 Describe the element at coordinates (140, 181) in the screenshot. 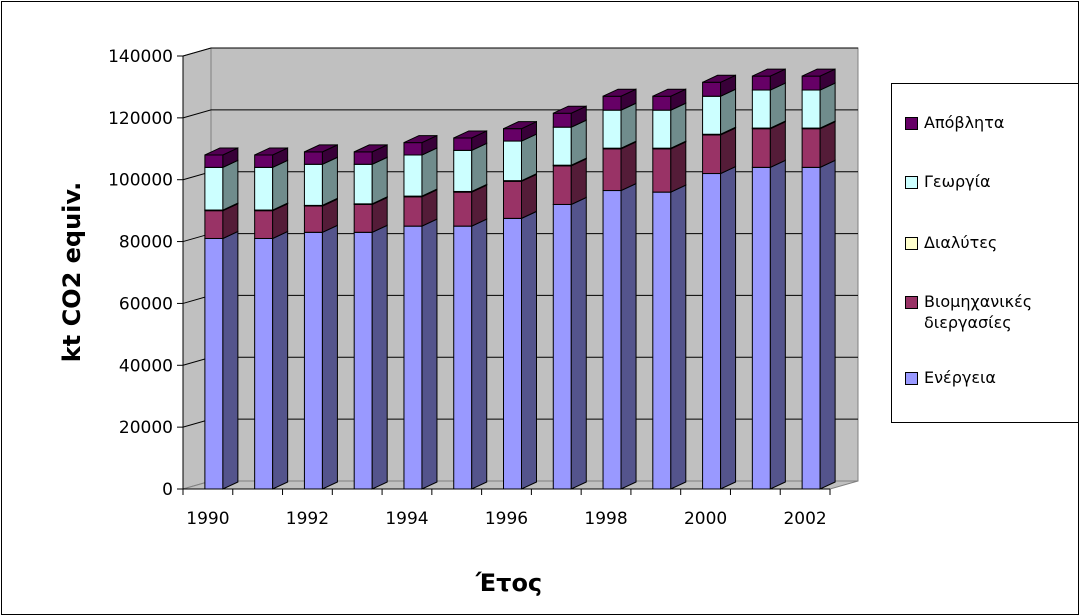

I see `y-tick-label: 100000` at that location.